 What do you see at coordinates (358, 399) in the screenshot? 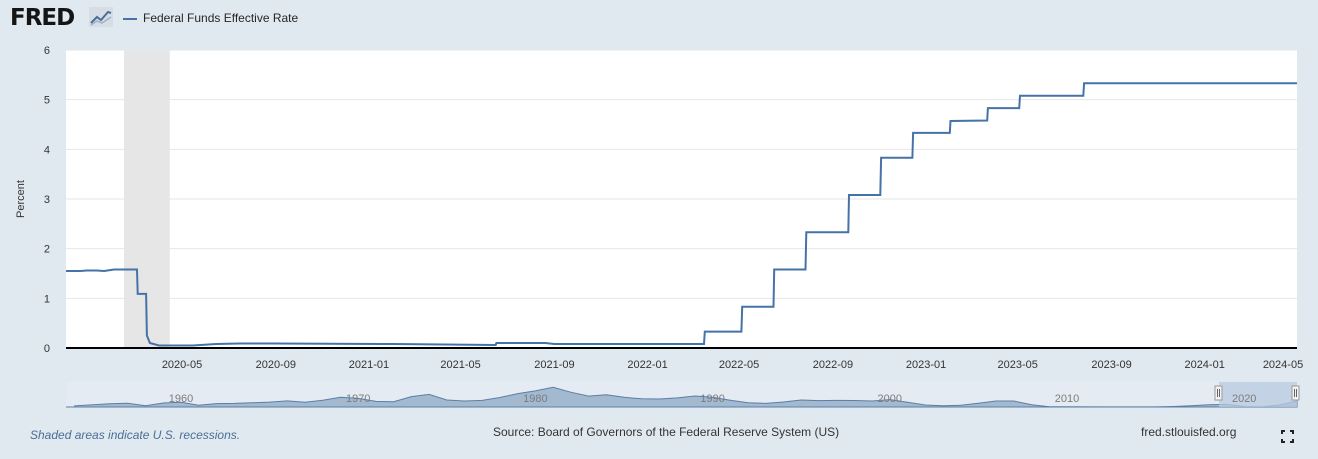
I see `navigator-label-1970: 1970` at bounding box center [358, 399].